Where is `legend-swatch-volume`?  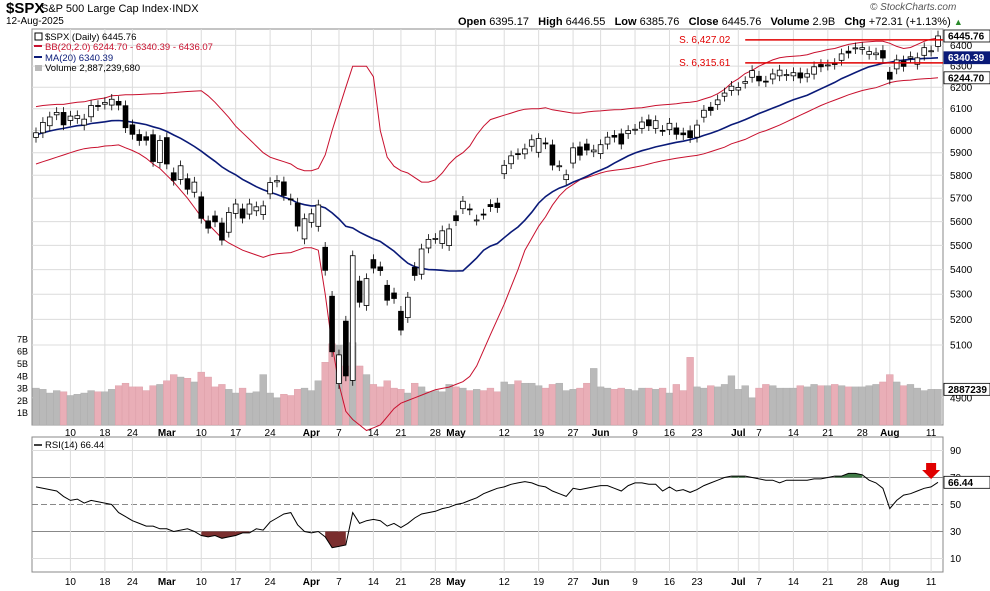 legend-swatch-volume is located at coordinates (38, 68).